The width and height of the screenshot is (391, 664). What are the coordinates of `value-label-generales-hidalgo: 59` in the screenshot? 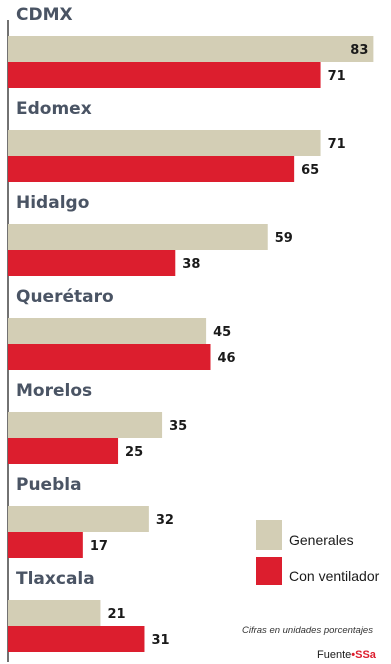 It's located at (284, 238).